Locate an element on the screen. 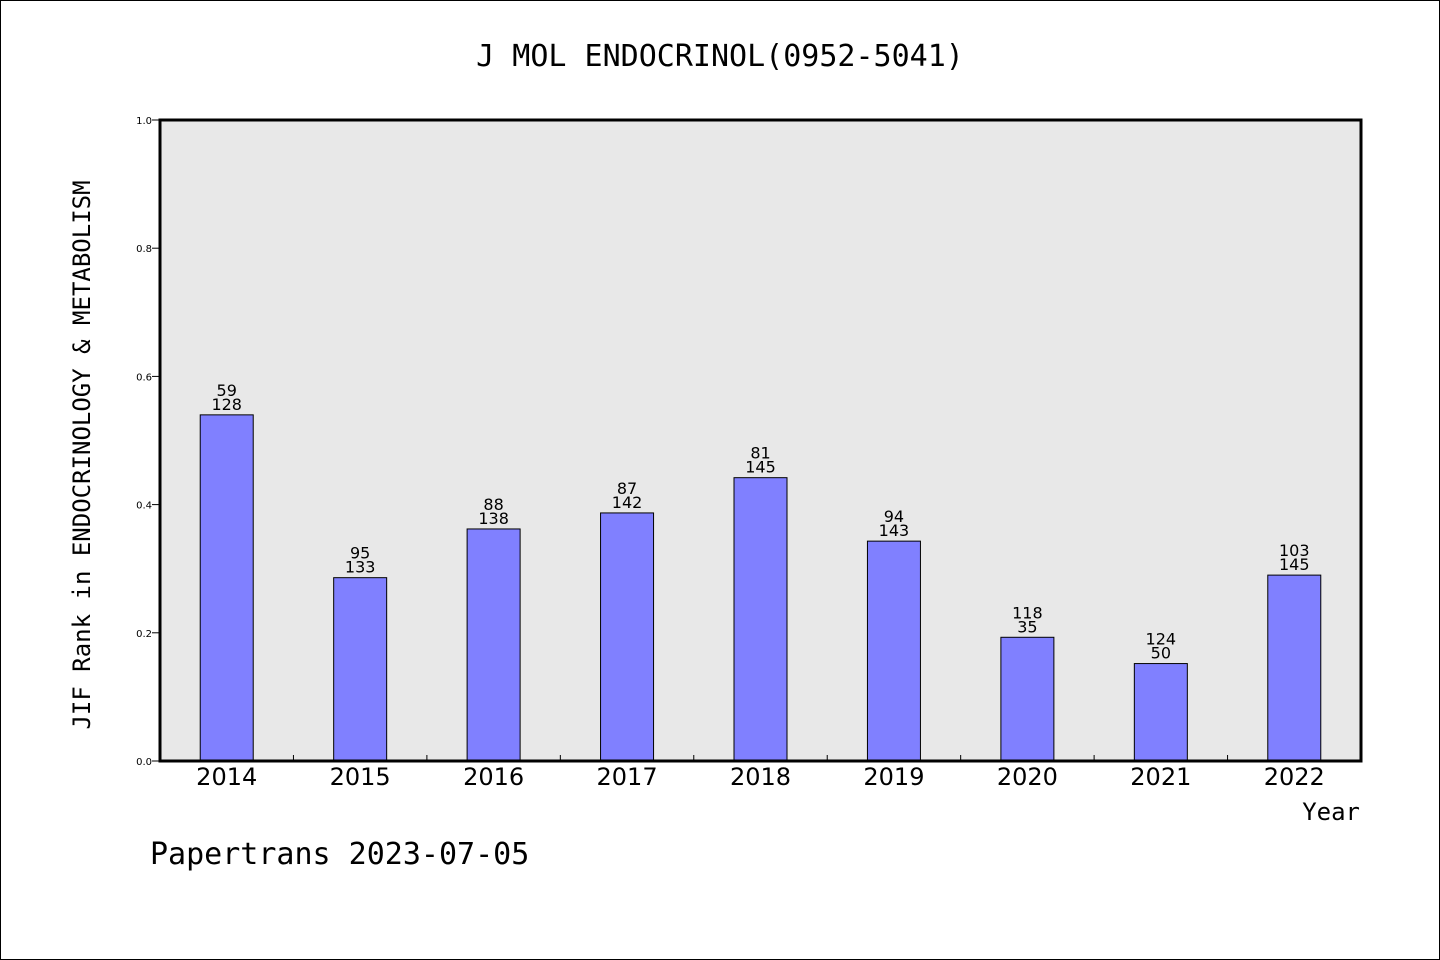 Image resolution: width=1440 pixels, height=960 pixels. bar-2022 is located at coordinates (1294, 668).